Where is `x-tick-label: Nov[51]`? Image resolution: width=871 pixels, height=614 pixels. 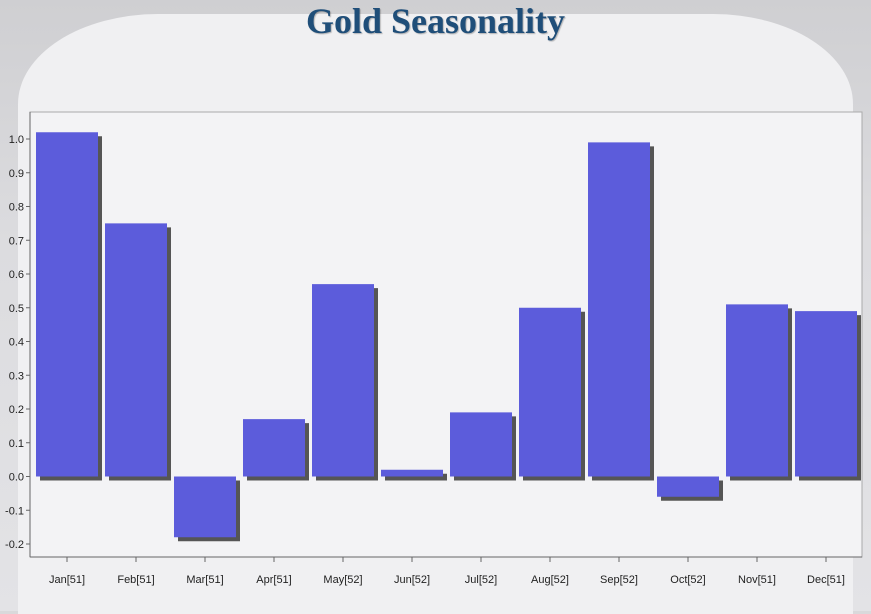
x-tick-label: Nov[51] is located at coordinates (757, 580).